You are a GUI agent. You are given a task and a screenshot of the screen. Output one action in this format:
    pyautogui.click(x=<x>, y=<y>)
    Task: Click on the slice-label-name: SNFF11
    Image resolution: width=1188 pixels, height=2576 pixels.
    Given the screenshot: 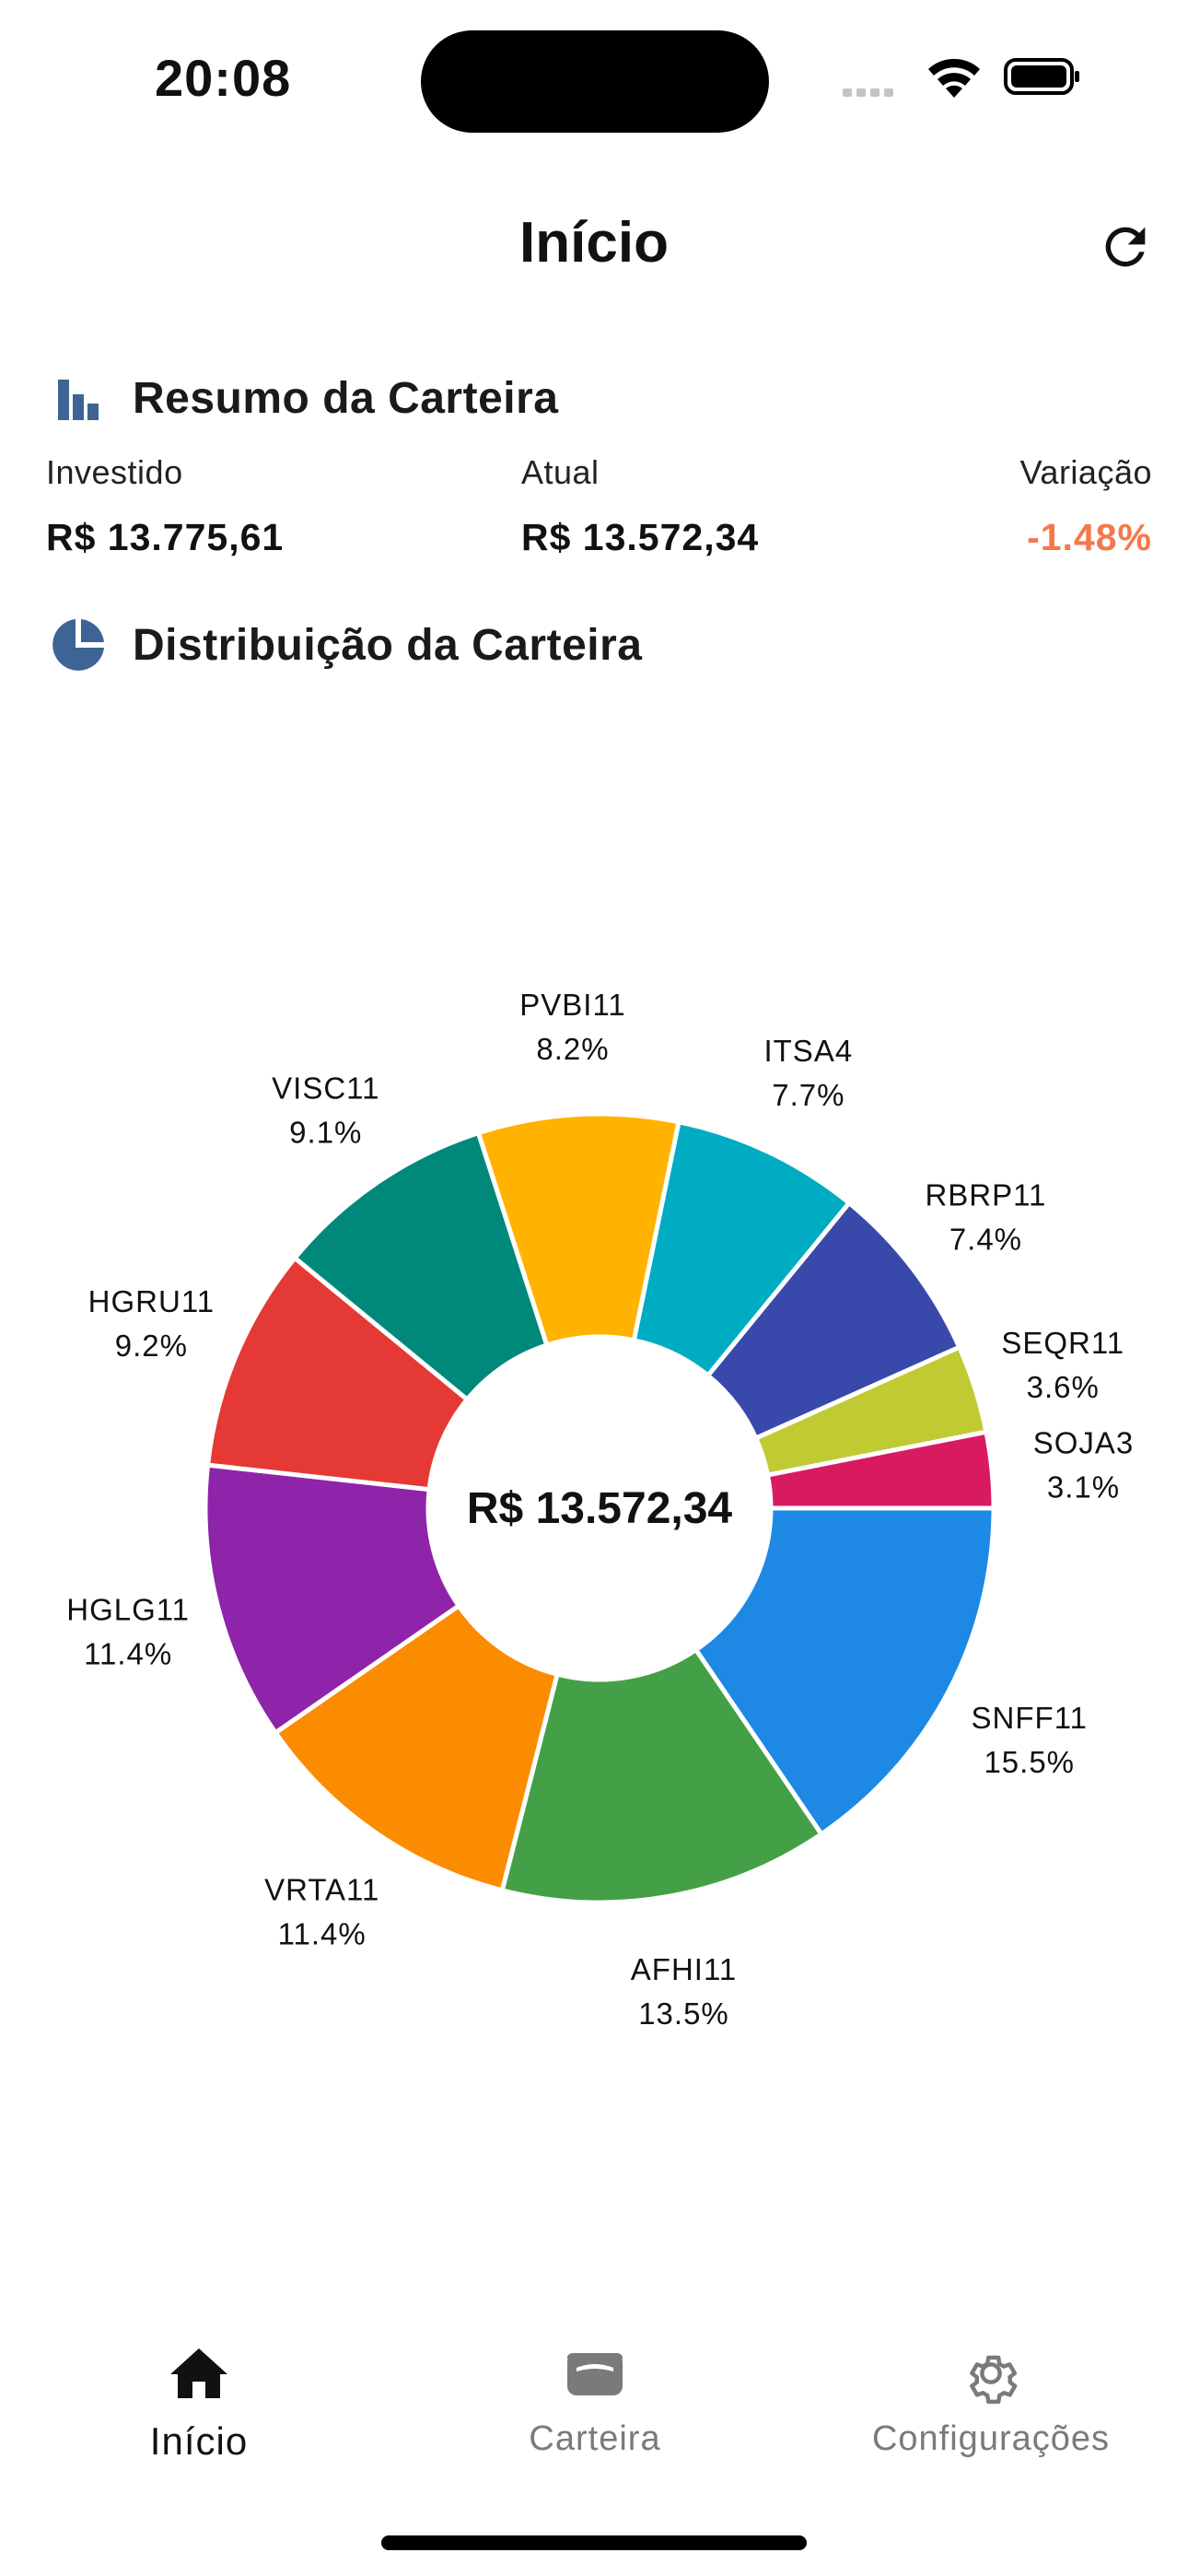 What is the action you would take?
    pyautogui.click(x=1030, y=1718)
    